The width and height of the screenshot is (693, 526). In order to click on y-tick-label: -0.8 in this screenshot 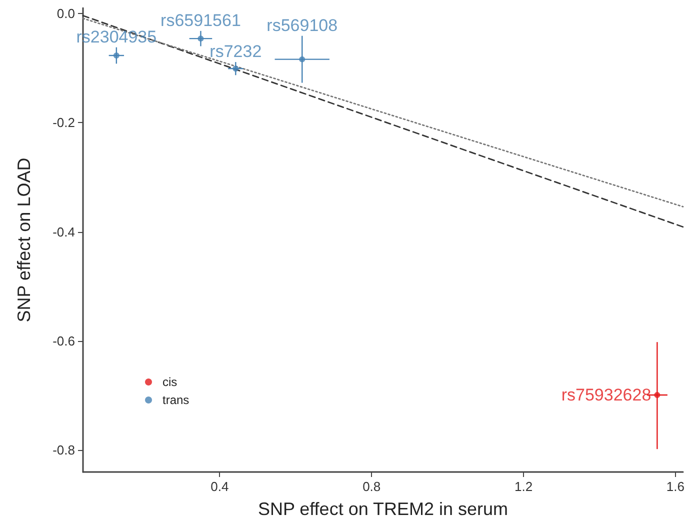, I will do `click(63, 450)`.